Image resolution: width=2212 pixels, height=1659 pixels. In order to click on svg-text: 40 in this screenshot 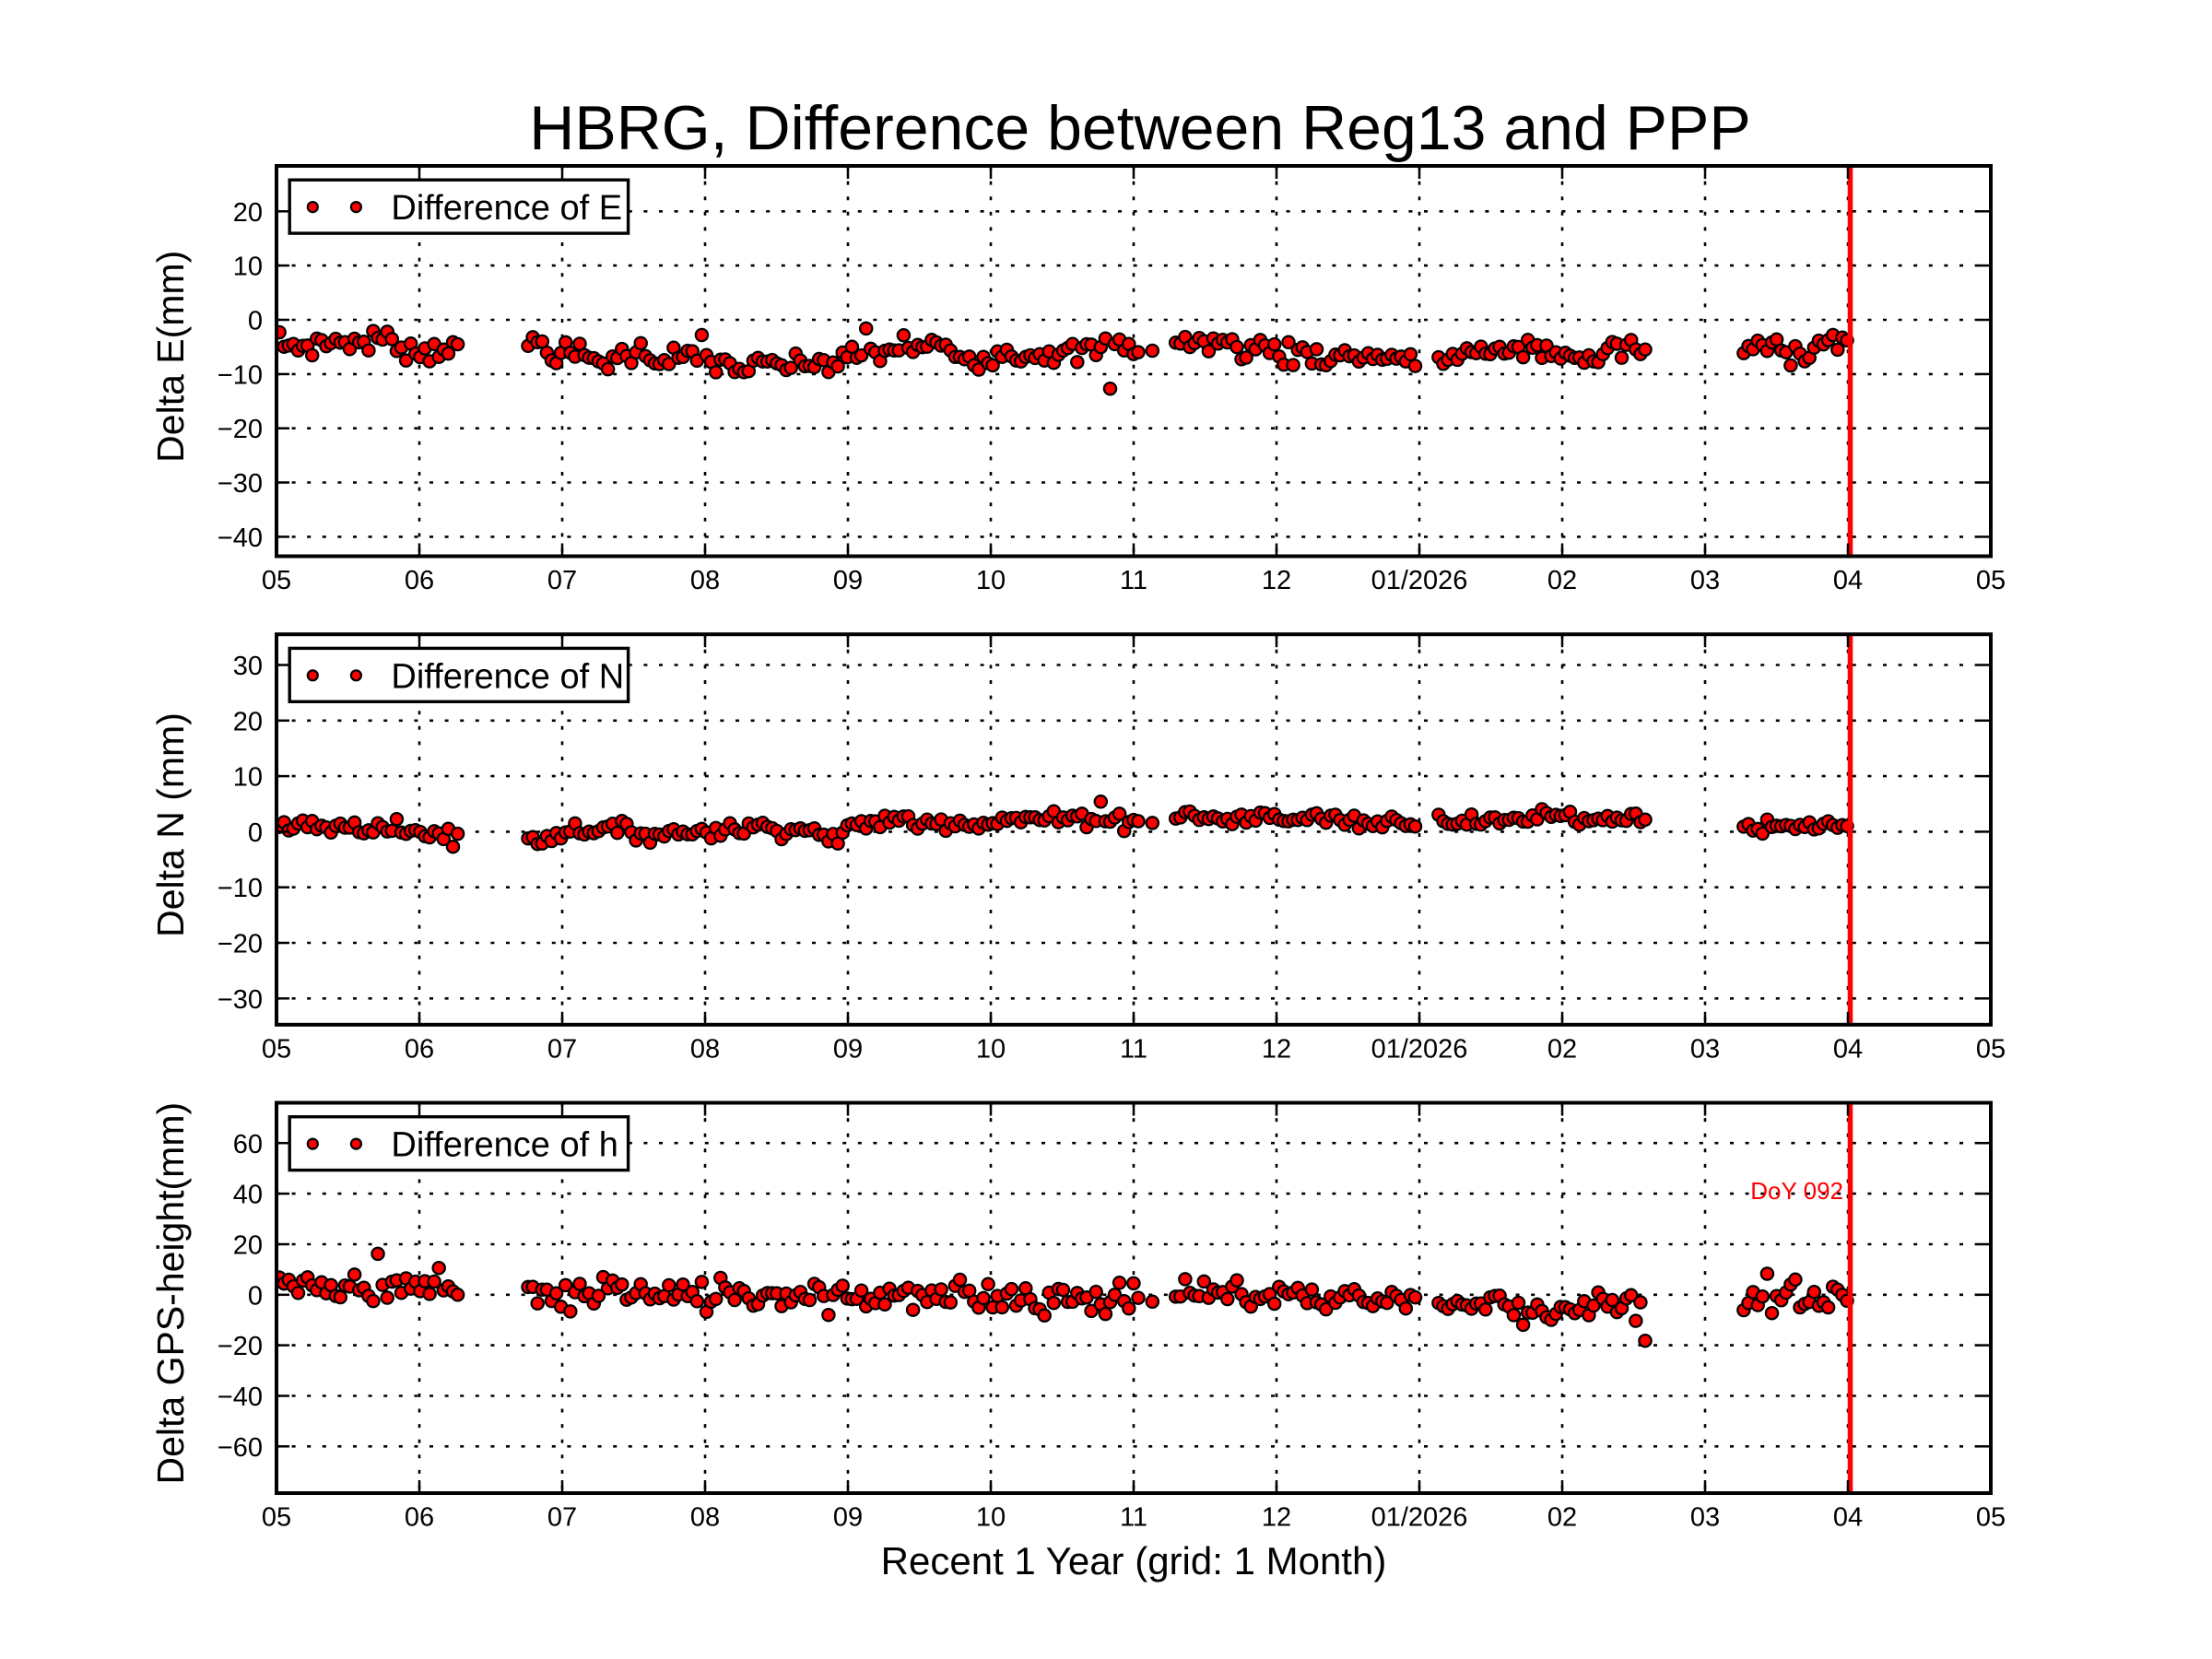, I will do `click(248, 1195)`.